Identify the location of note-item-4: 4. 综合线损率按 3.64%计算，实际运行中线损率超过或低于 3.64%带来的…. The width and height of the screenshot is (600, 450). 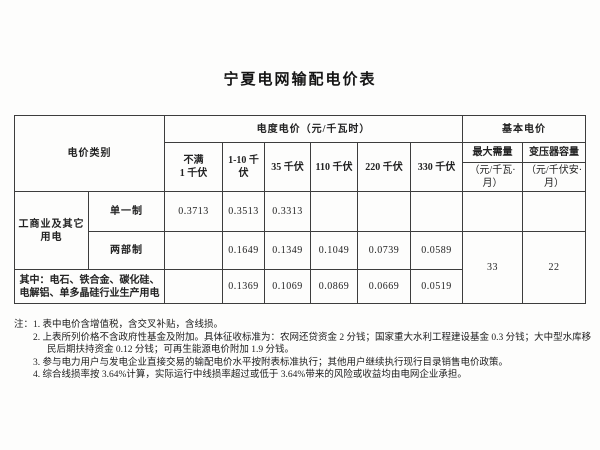
(250, 375).